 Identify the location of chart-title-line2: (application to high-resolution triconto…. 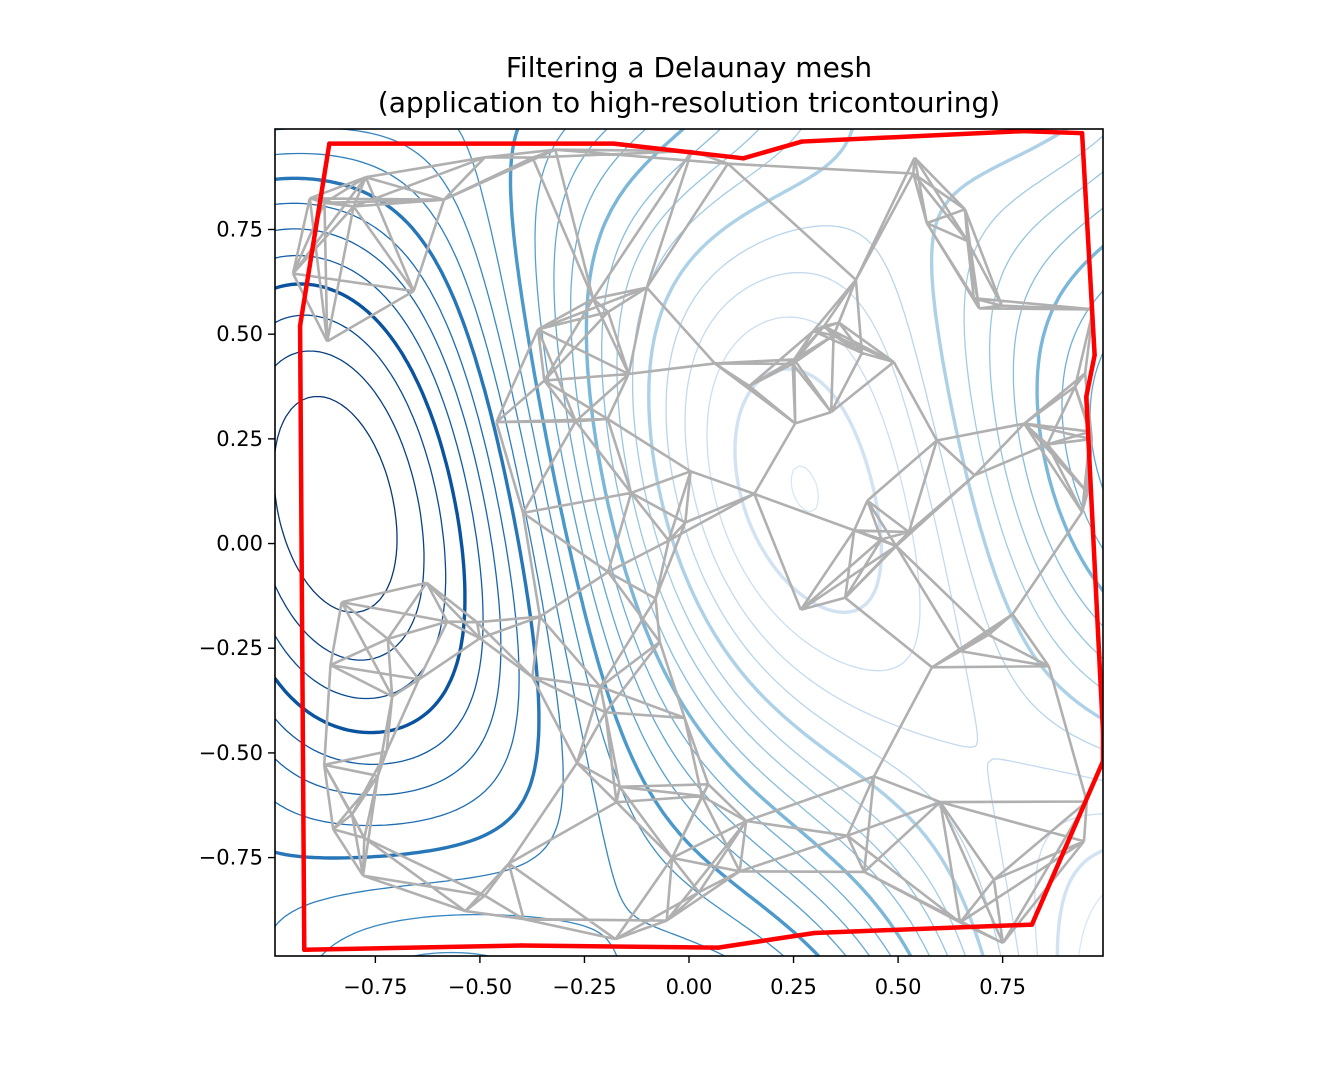
(689, 102).